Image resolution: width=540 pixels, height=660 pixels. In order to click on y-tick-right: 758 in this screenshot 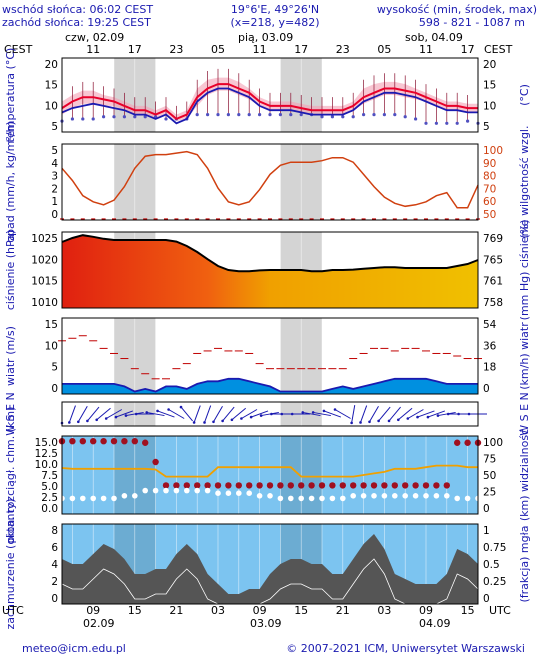, I will do `click(493, 303)`.